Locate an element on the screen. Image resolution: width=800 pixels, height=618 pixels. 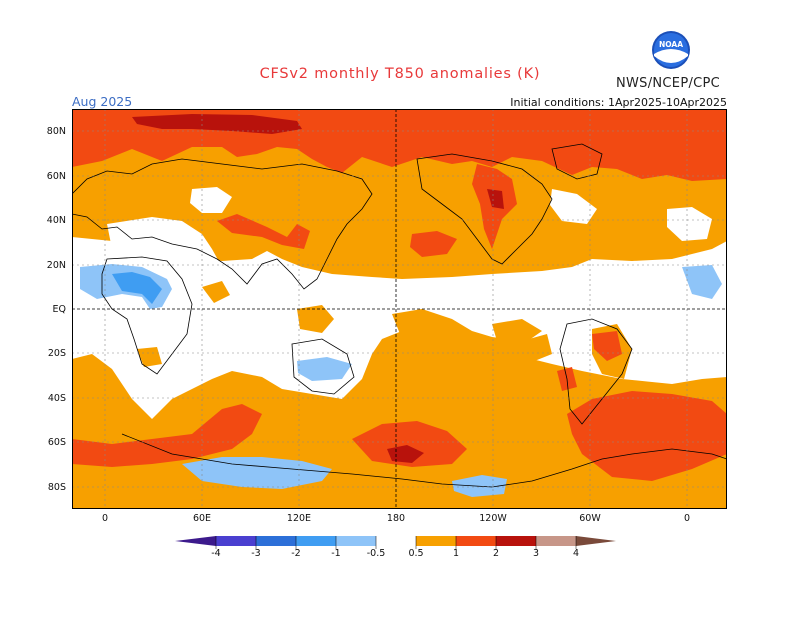
lat-label: 60N is located at coordinates (56, 176).